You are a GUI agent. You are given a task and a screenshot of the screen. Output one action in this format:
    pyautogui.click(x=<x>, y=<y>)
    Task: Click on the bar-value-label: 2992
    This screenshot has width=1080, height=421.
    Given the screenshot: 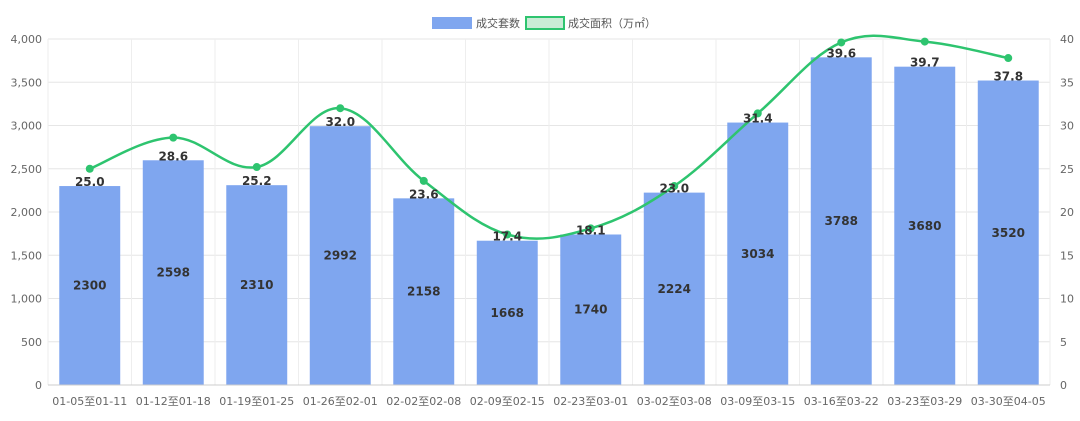 What is the action you would take?
    pyautogui.click(x=340, y=256)
    